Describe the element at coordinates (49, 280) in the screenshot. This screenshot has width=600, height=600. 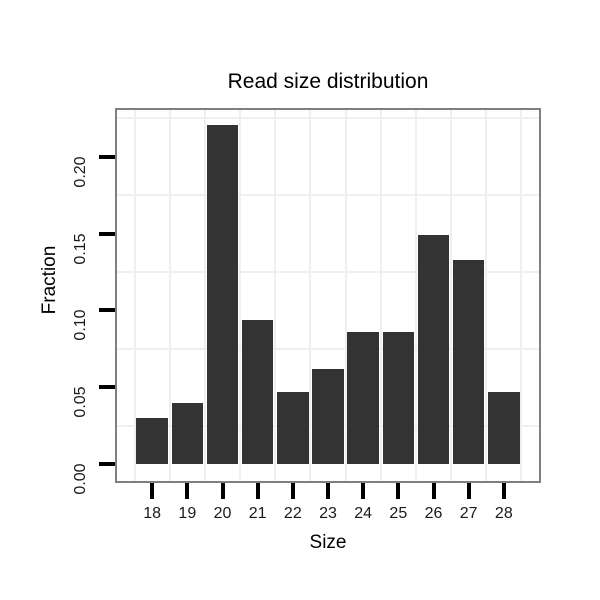
I see `y-axis-title: Fraction` at that location.